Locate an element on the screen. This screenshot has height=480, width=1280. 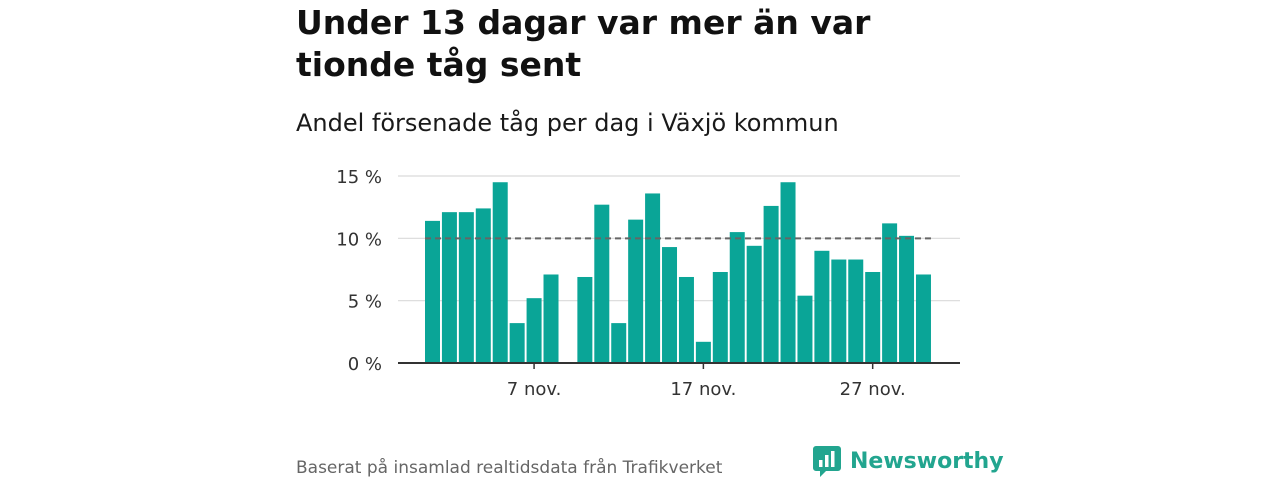
brand-name: Newsworthy is located at coordinates (927, 461).